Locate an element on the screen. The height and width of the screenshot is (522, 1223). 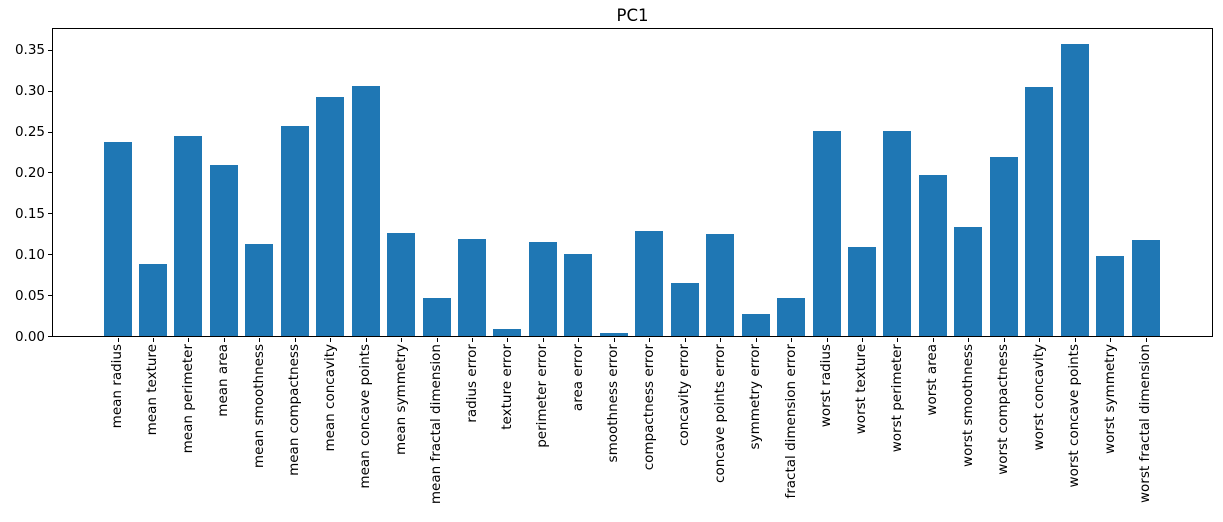
y-tick-label: 0.30 is located at coordinates (29, 91).